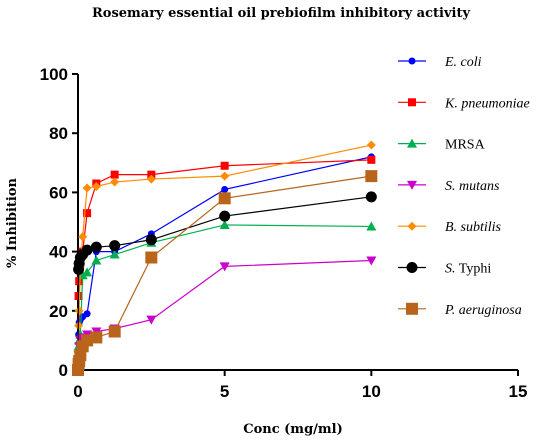 The height and width of the screenshot is (444, 550). Describe the element at coordinates (518, 391) in the screenshot. I see `x-tick-label: 15` at that location.